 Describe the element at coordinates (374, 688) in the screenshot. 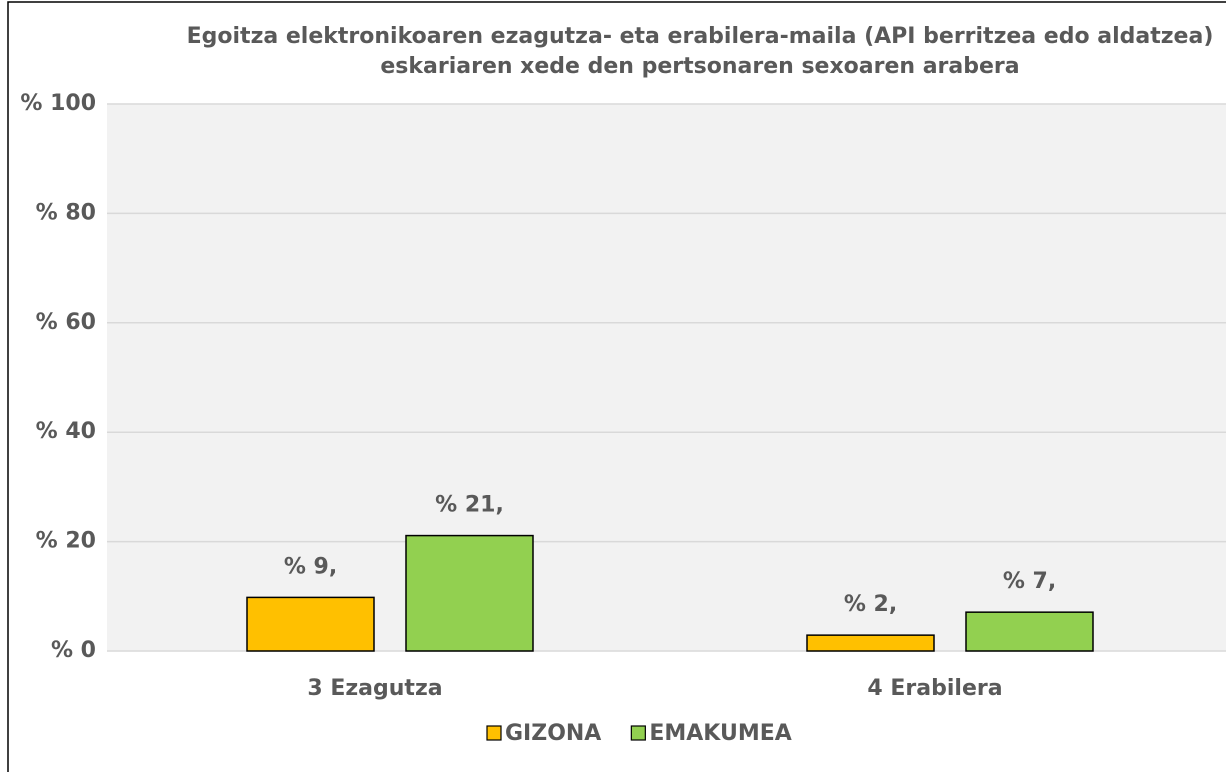

I see `x-tick-label: 3 Ezagutza` at that location.